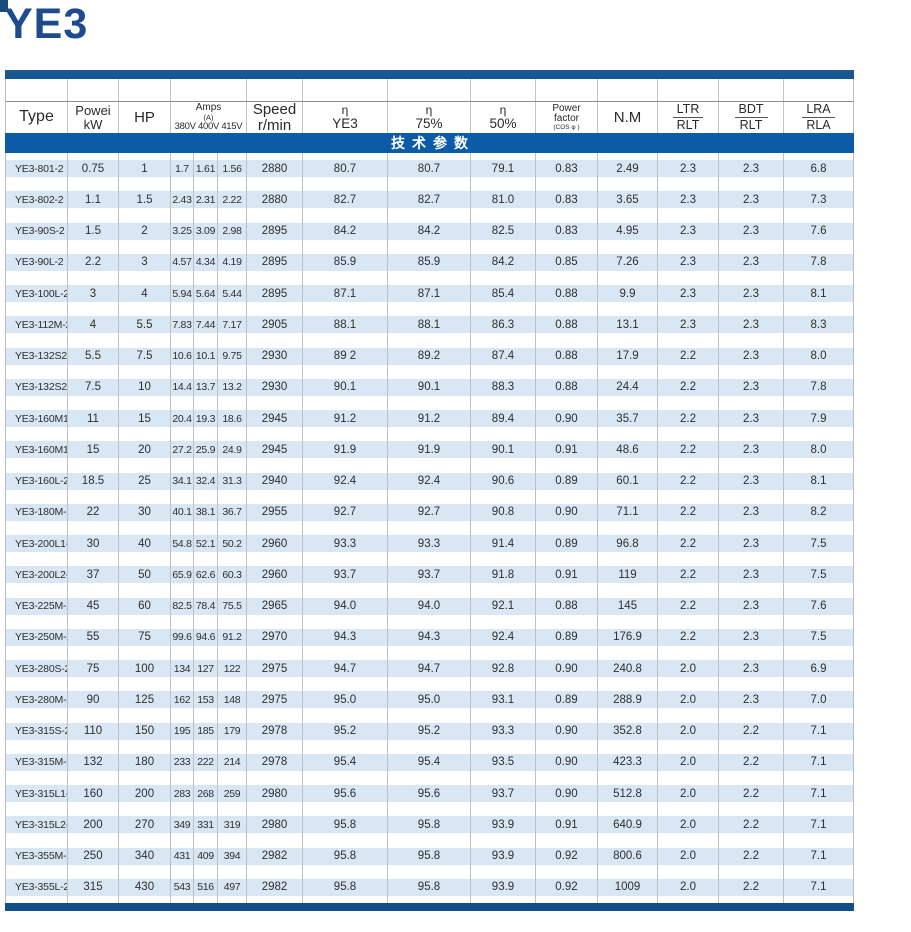  Describe the element at coordinates (503, 387) in the screenshot. I see `cell-eta-50: 88.3` at that location.